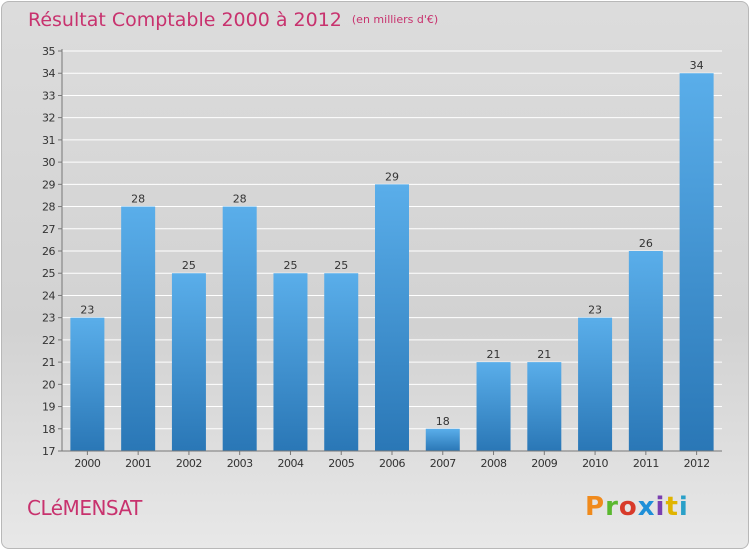 The width and height of the screenshot is (750, 550). What do you see at coordinates (672, 507) in the screenshot?
I see `logo-letter: t` at bounding box center [672, 507].